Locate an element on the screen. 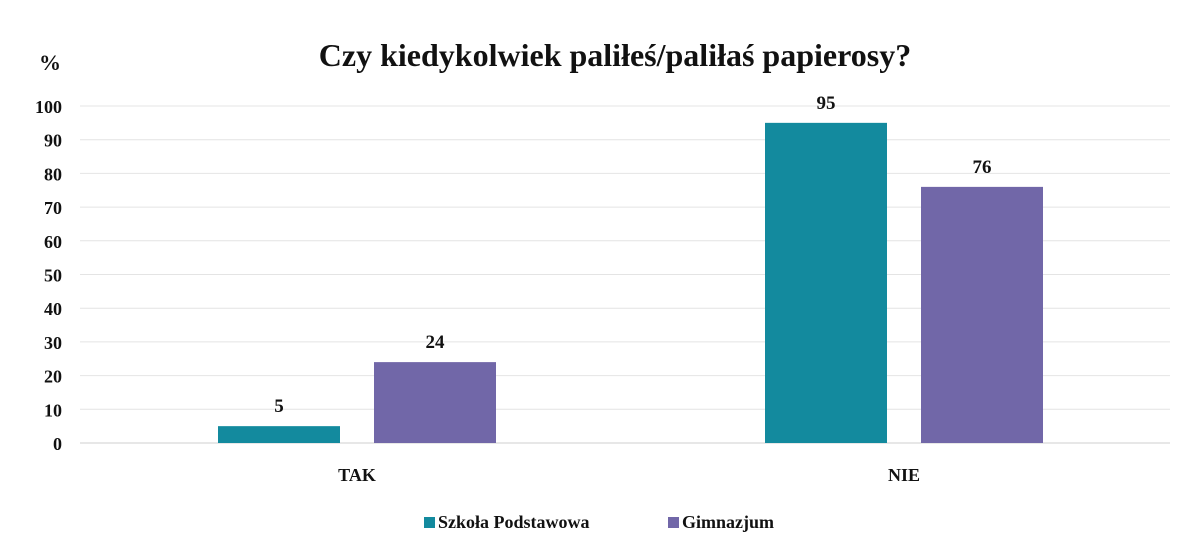 This screenshot has height=555, width=1190. y-tick-label: 80 is located at coordinates (53, 174).